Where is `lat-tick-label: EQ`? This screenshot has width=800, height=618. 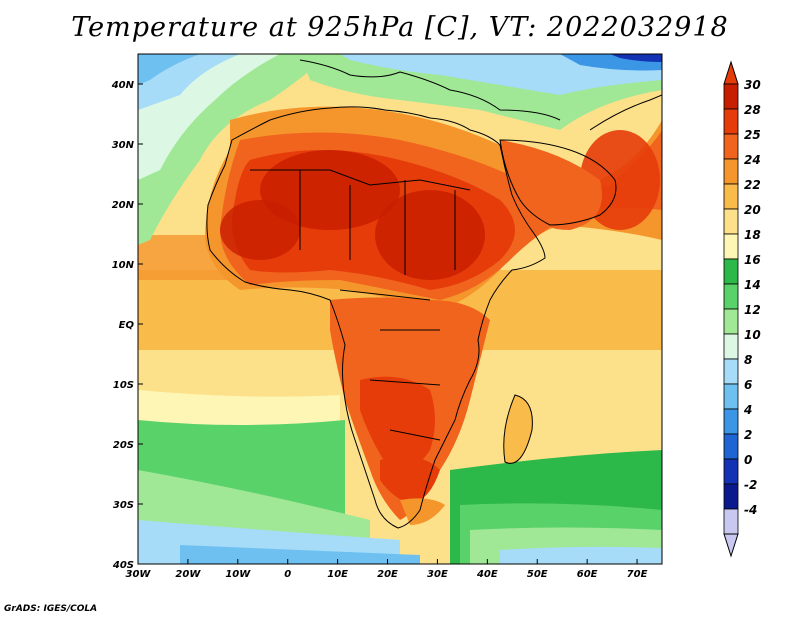
lat-tick-label: EQ is located at coordinates (127, 325).